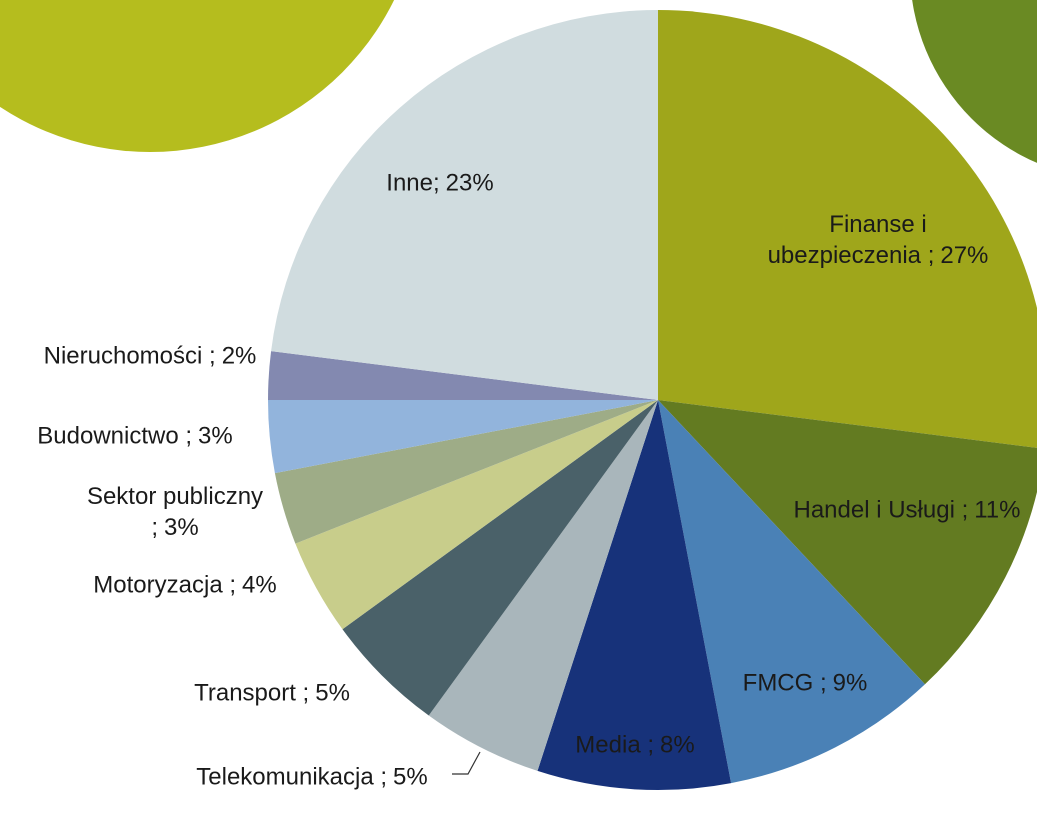  Describe the element at coordinates (850, 683) in the screenshot. I see `label-value: 9%` at that location.